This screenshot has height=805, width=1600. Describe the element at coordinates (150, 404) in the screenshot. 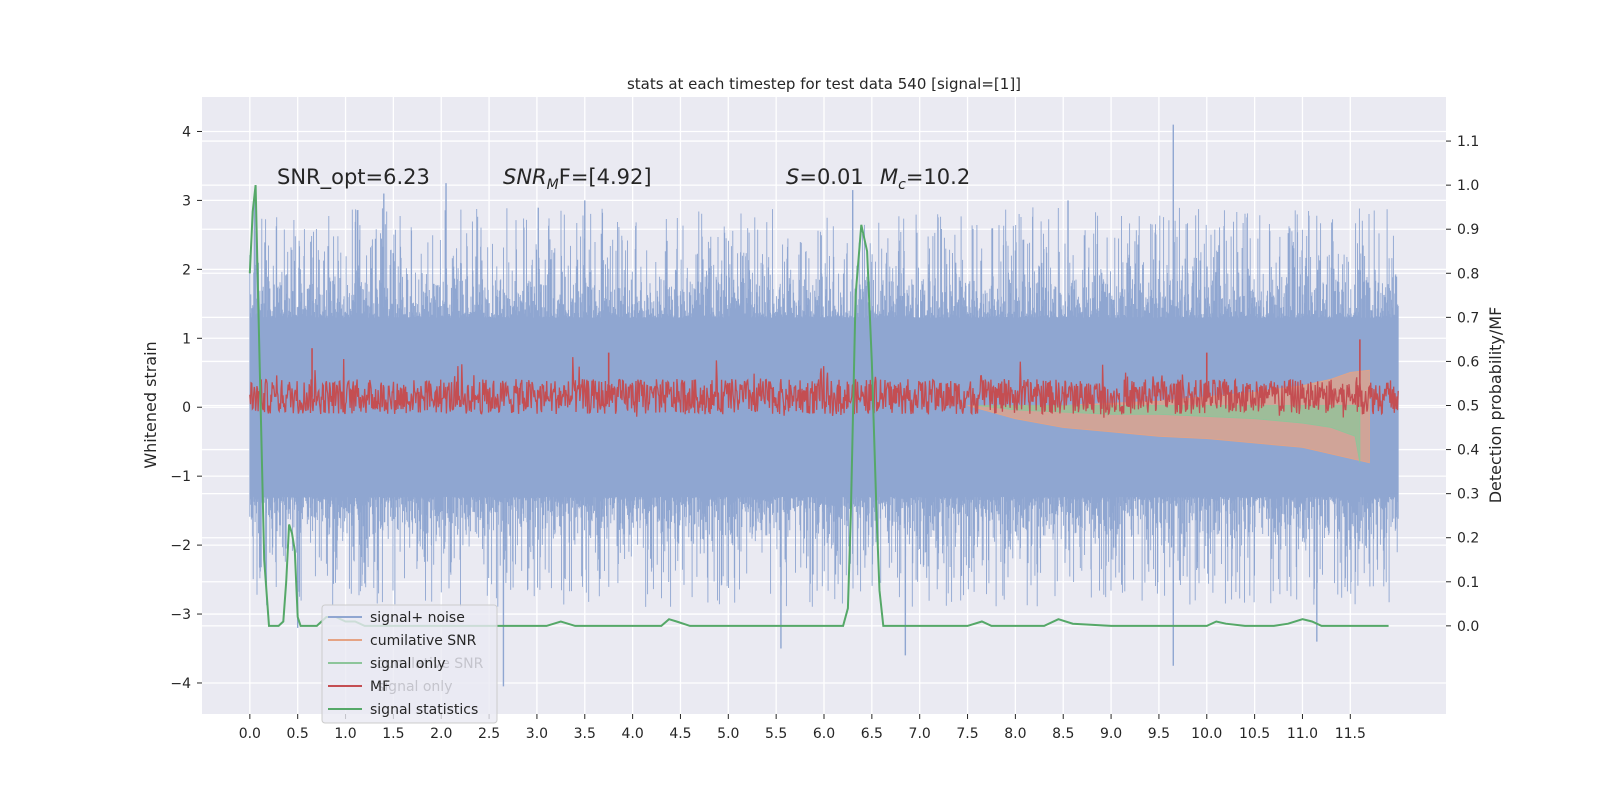

I see `y-axis-label: Whitened strain` at that location.